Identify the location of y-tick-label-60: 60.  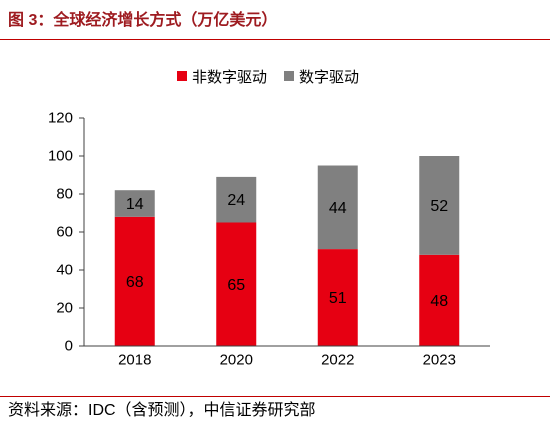
(64, 232).